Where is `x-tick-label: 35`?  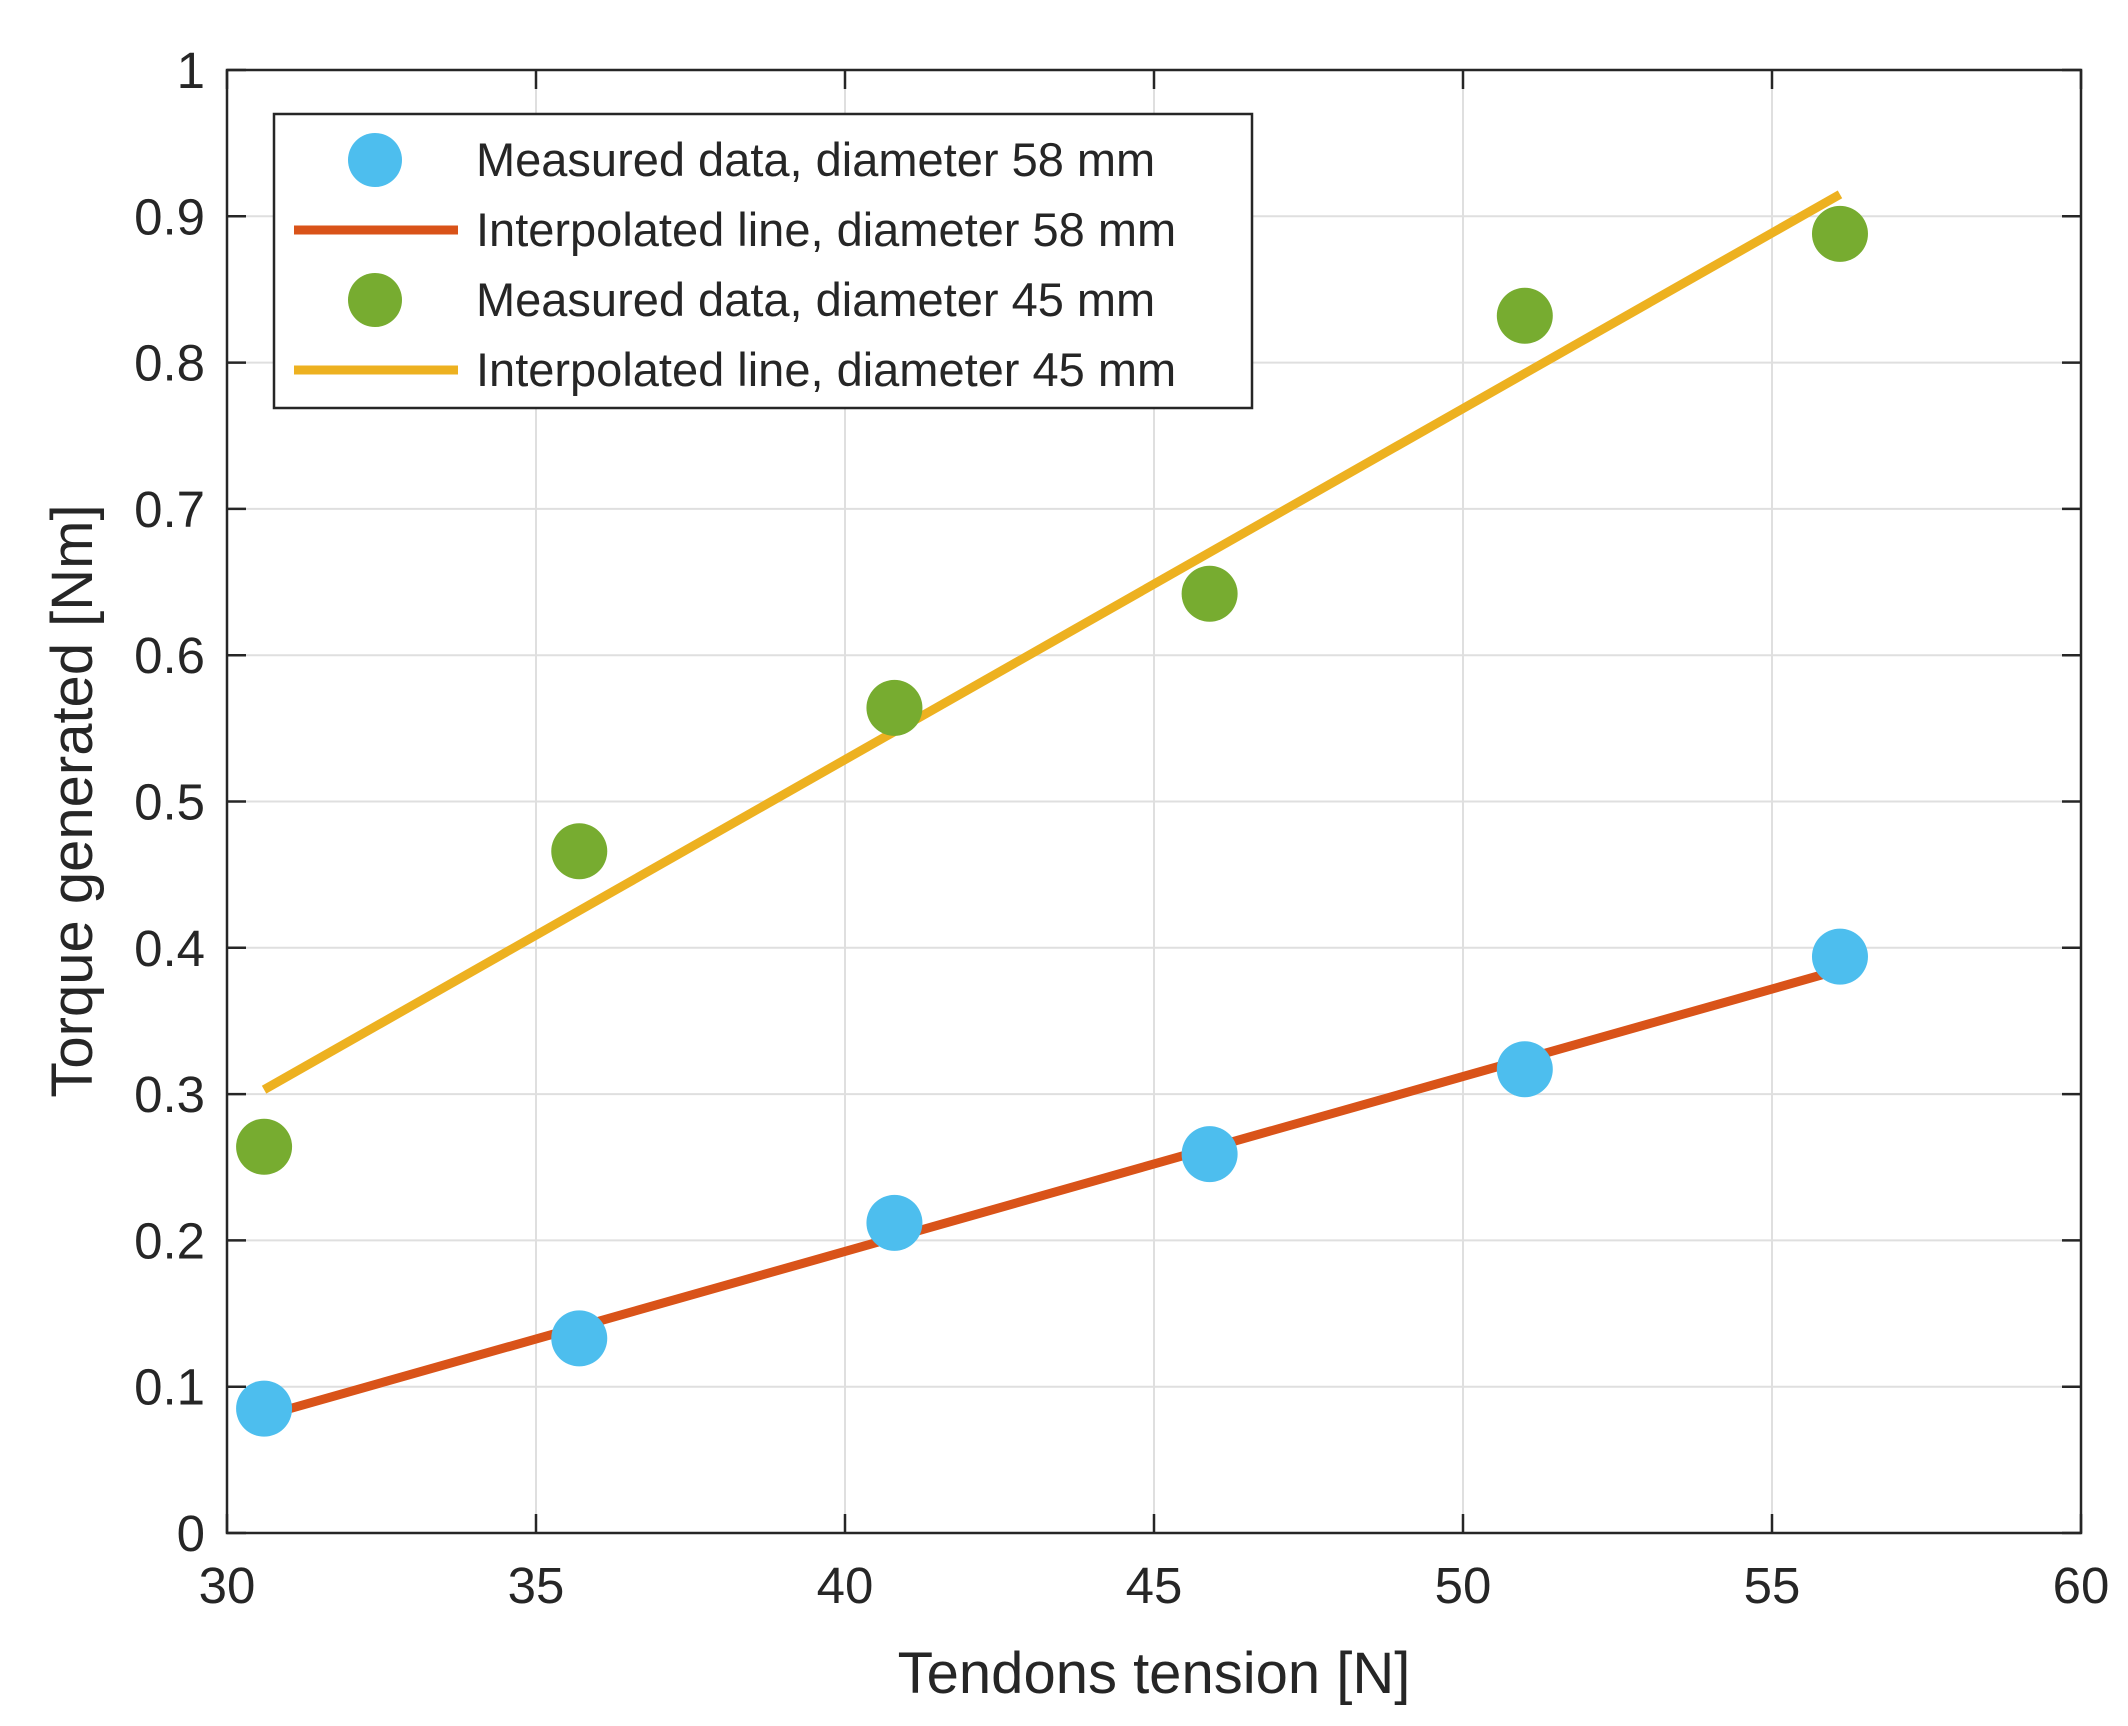
x-tick-label: 35 is located at coordinates (536, 1585).